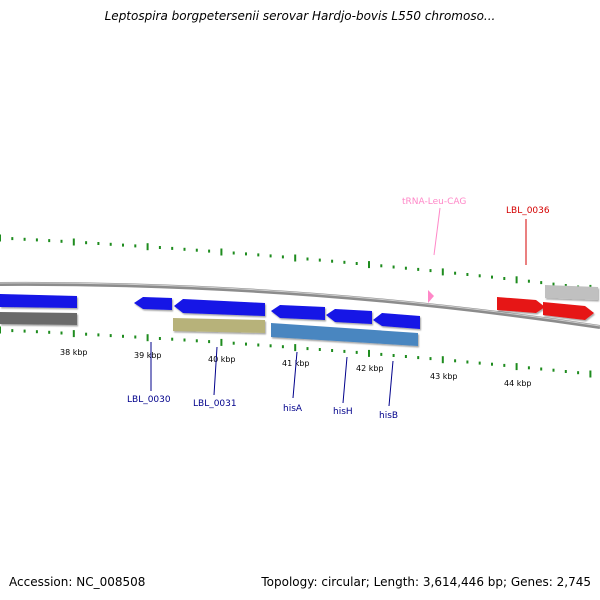 The image size is (600, 600). What do you see at coordinates (74, 352) in the screenshot?
I see `kbp-label-38: 38 kbp` at bounding box center [74, 352].